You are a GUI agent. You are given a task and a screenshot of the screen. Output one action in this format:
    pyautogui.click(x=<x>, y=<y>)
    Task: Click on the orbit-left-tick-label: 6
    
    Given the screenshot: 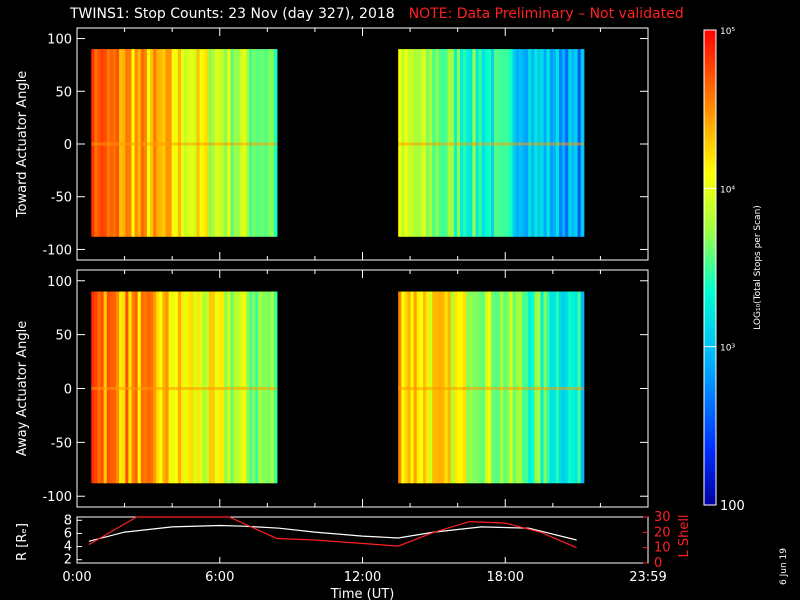 What is the action you would take?
    pyautogui.click(x=68, y=533)
    